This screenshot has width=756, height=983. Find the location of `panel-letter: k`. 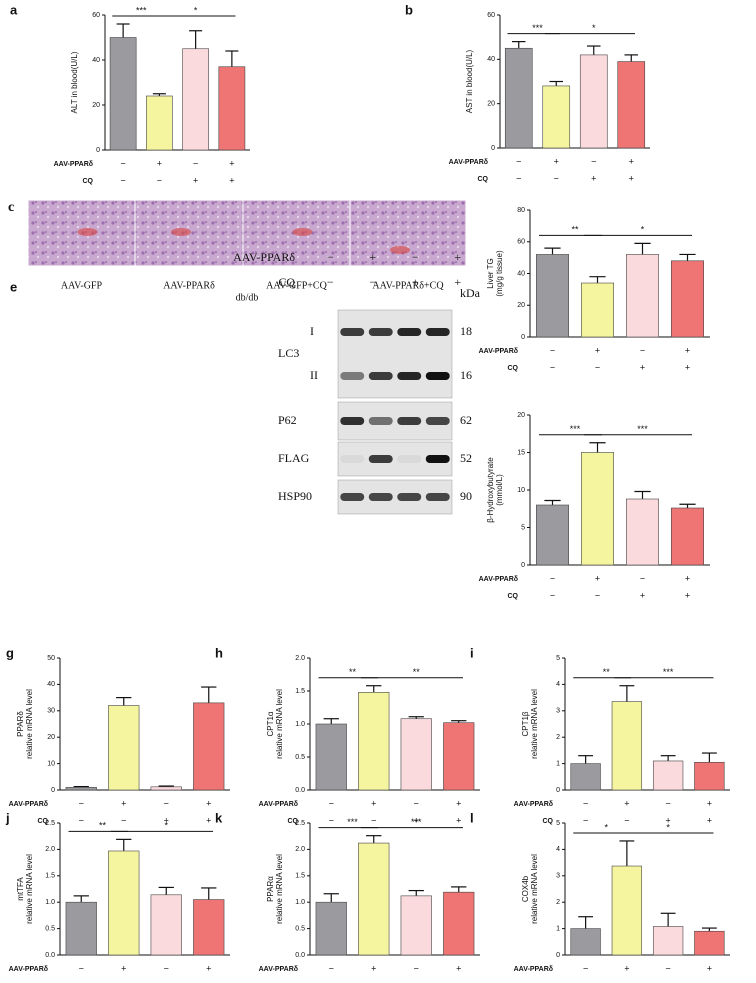

panel-letter: k is located at coordinates (219, 817).